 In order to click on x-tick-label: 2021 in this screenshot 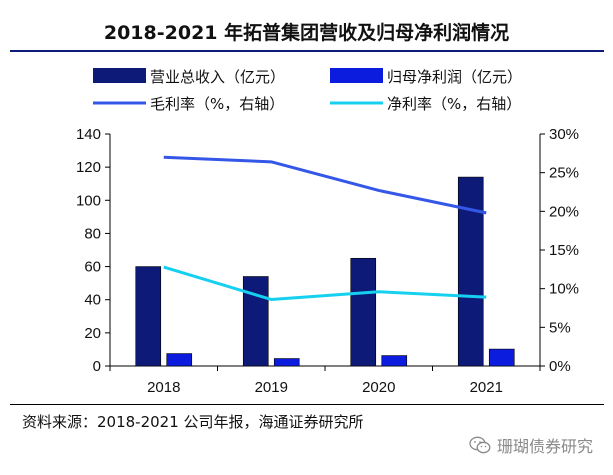, I will do `click(486, 387)`.